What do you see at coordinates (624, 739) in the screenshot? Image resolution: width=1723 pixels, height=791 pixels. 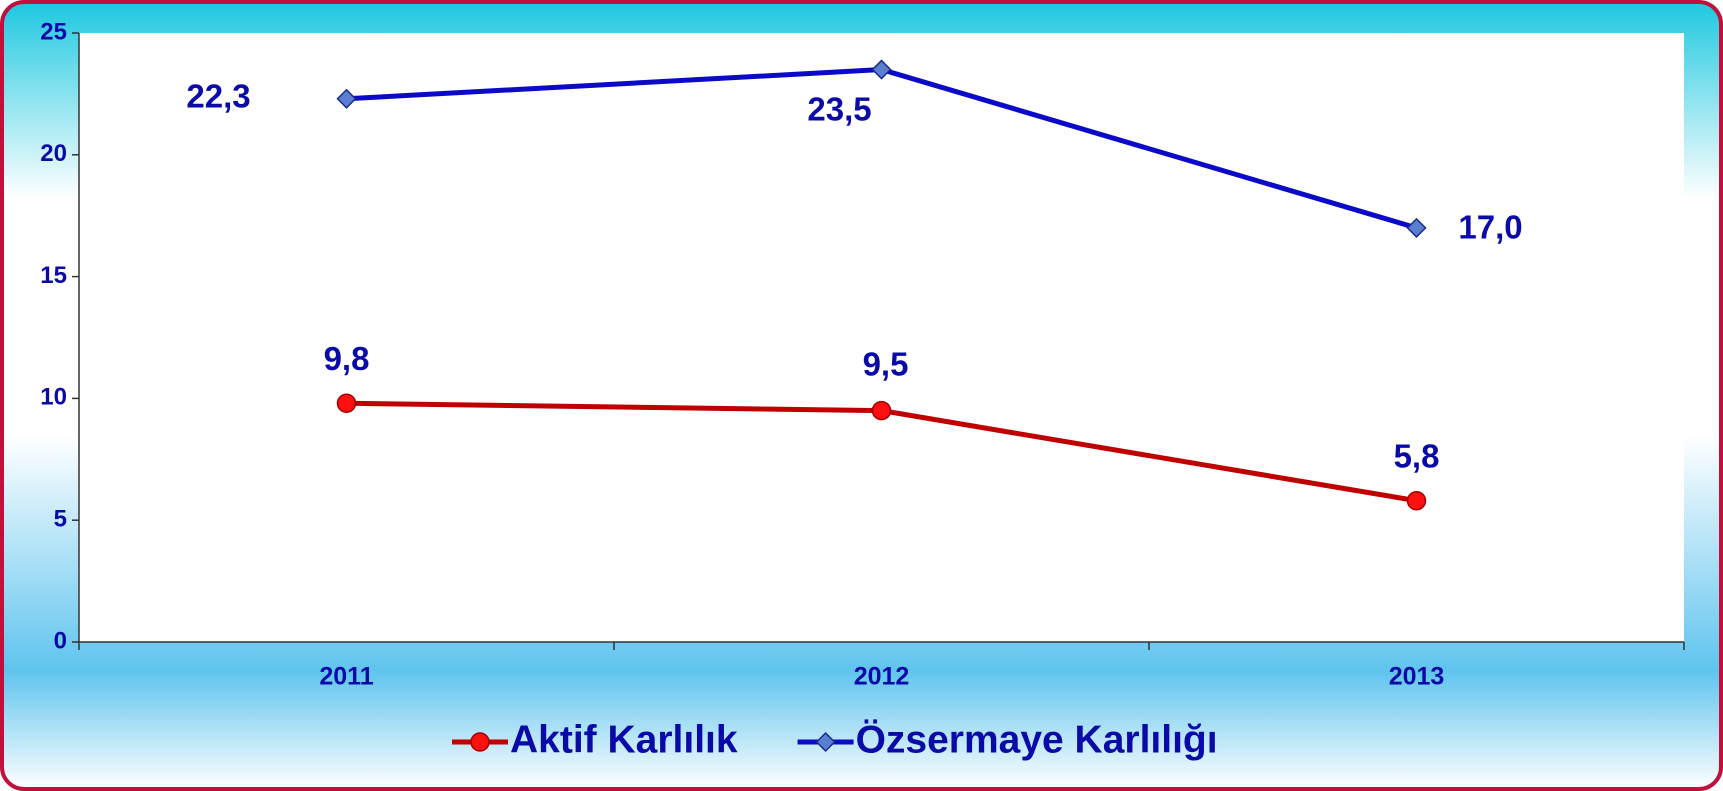 I see `legend-label: Aktif Karlılık` at bounding box center [624, 739].